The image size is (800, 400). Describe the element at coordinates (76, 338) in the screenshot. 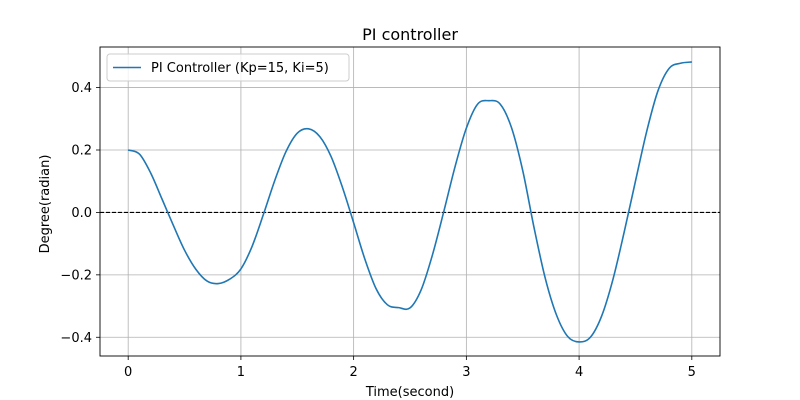

I see `y-tick-label: −0.4` at that location.